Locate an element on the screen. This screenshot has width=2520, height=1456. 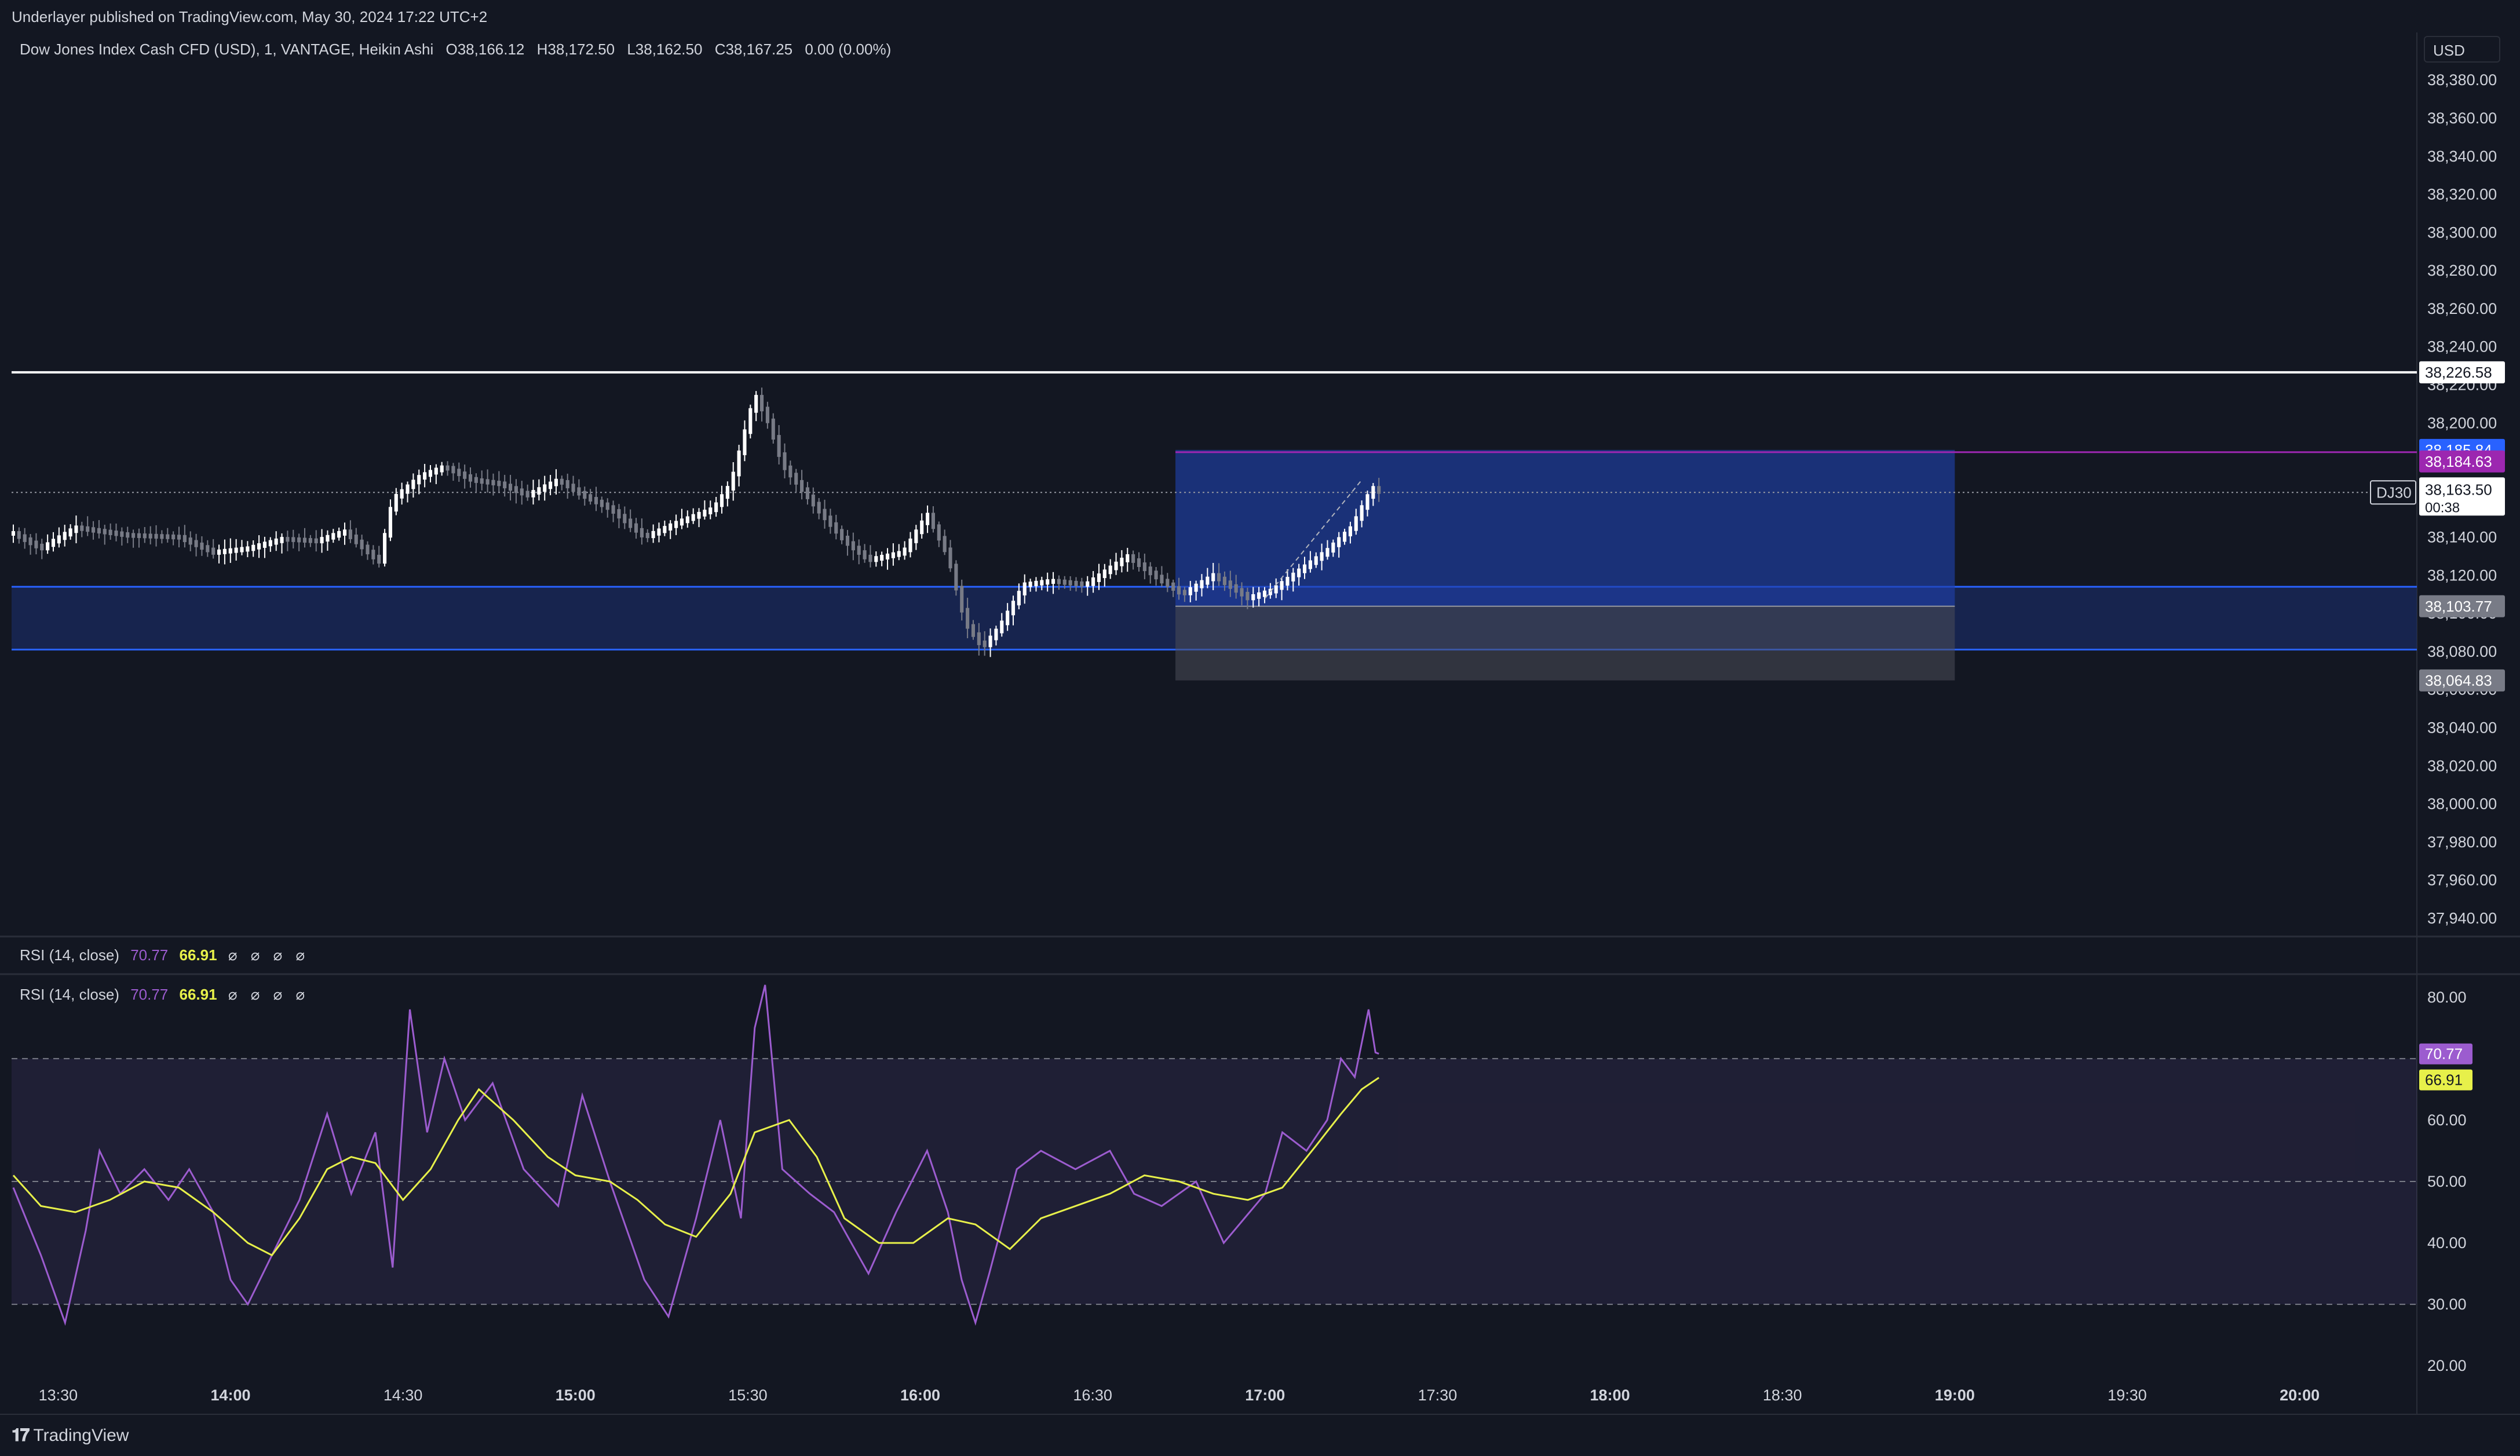
rsi-legend-collapsed: RSI (14, close) 70.77 66.91 ⌀ ⌀ ⌀ ⌀ is located at coordinates (165, 955).